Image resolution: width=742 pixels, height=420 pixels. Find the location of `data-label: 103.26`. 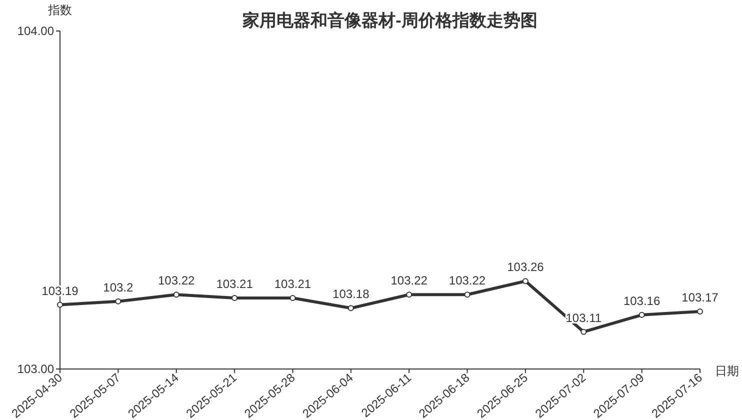

data-label: 103.26 is located at coordinates (525, 267).